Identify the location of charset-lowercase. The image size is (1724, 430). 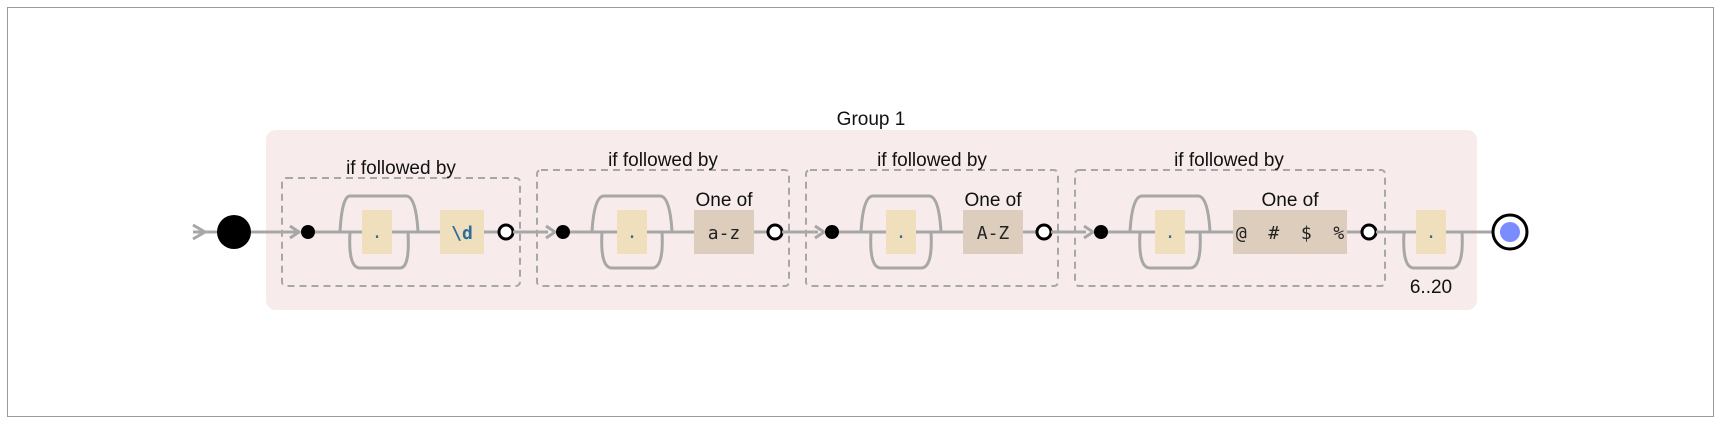
(724, 232).